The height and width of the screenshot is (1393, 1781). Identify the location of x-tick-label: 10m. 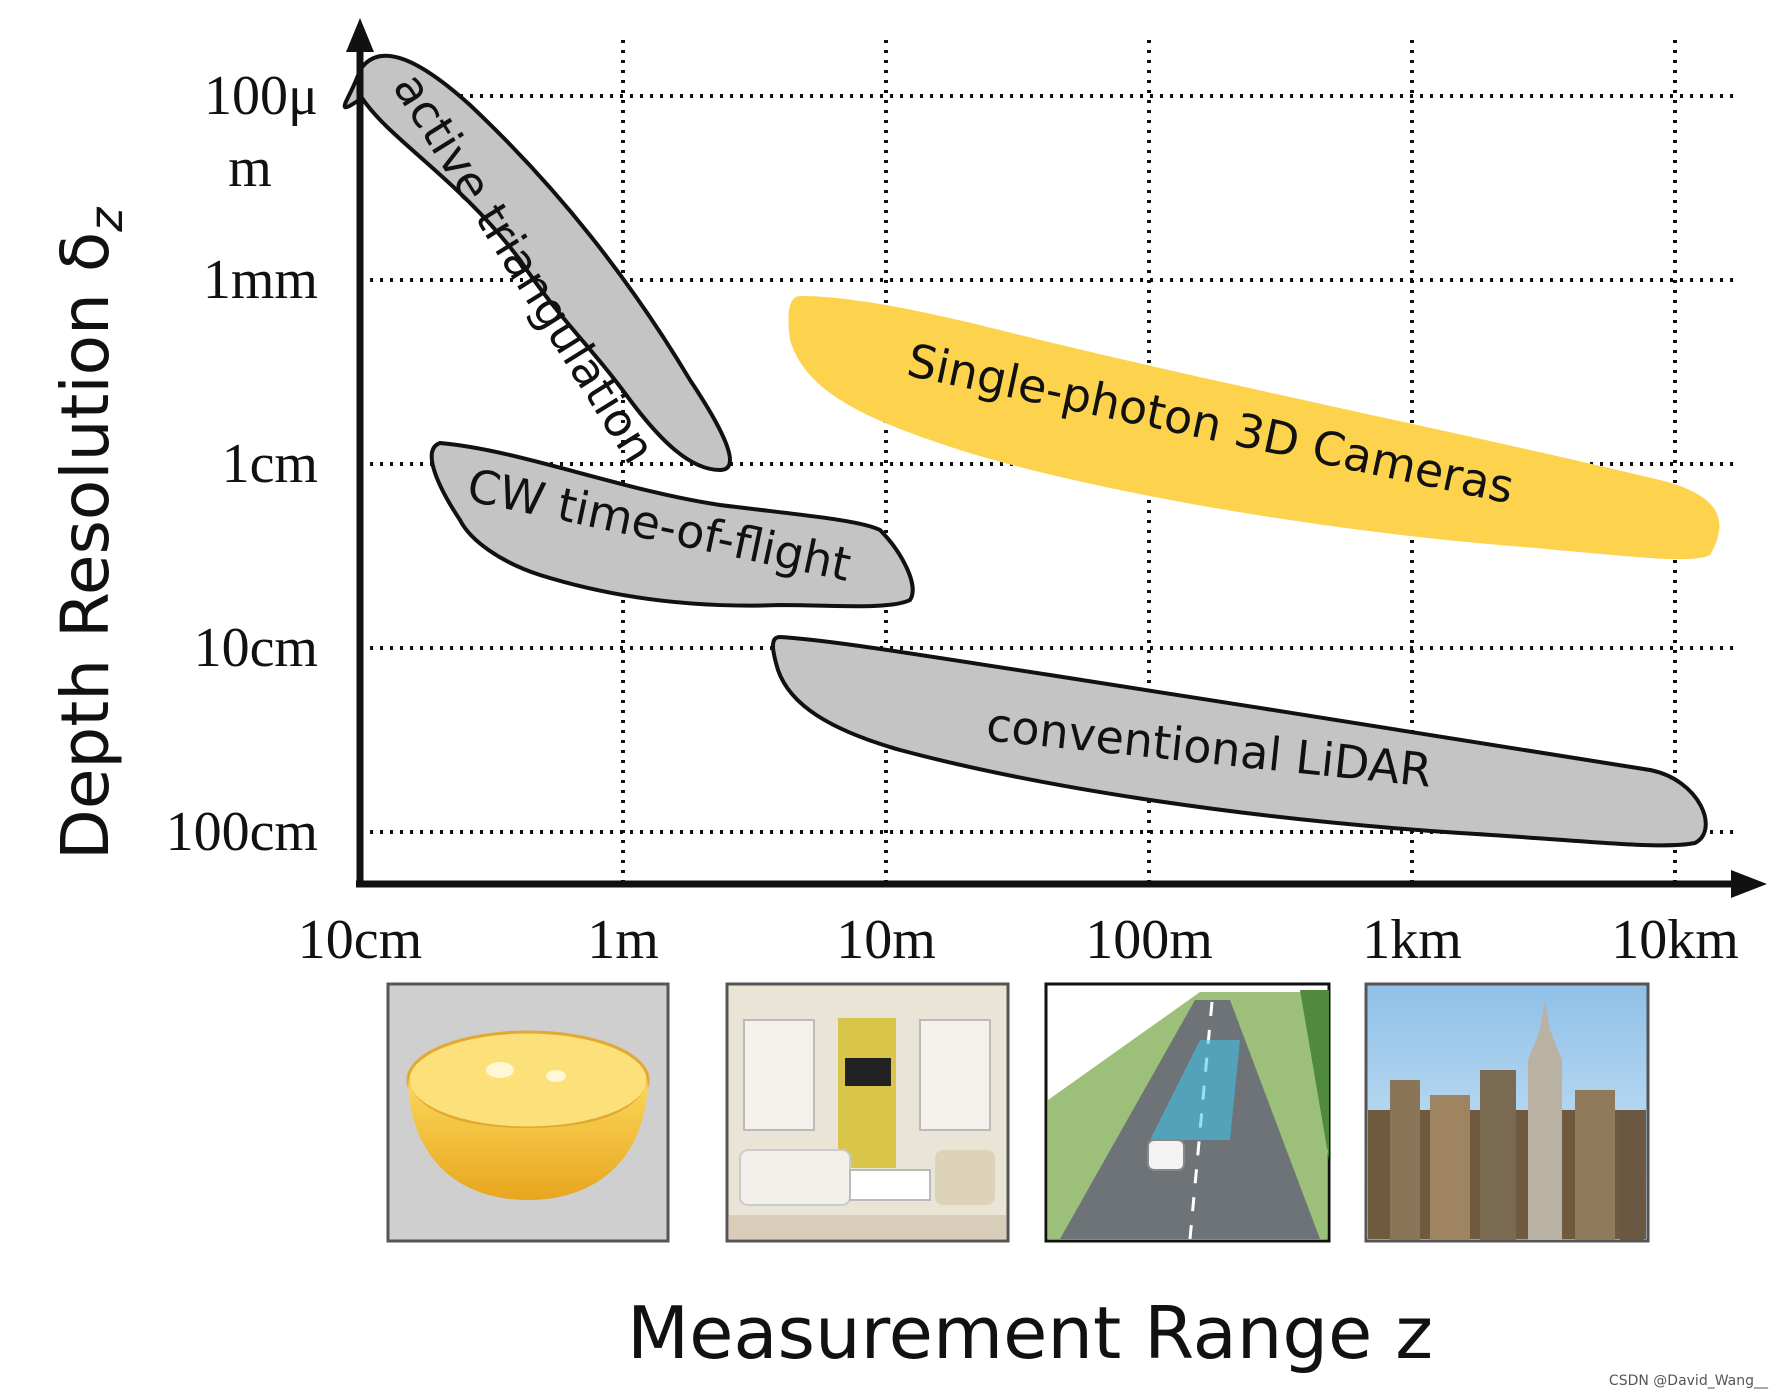
(886, 940).